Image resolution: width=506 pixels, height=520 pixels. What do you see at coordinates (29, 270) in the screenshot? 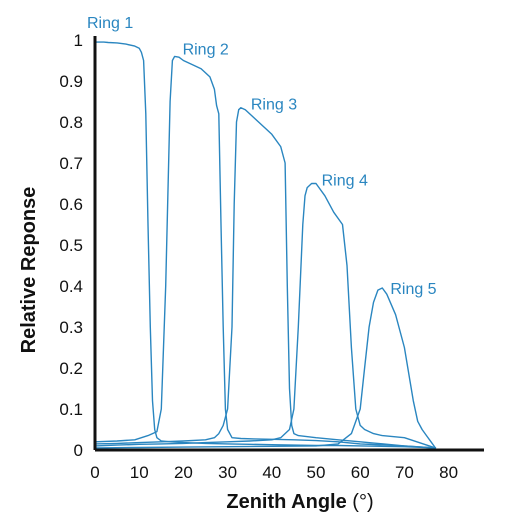
I see `y-axis-title: Relative Reponse` at bounding box center [29, 270].